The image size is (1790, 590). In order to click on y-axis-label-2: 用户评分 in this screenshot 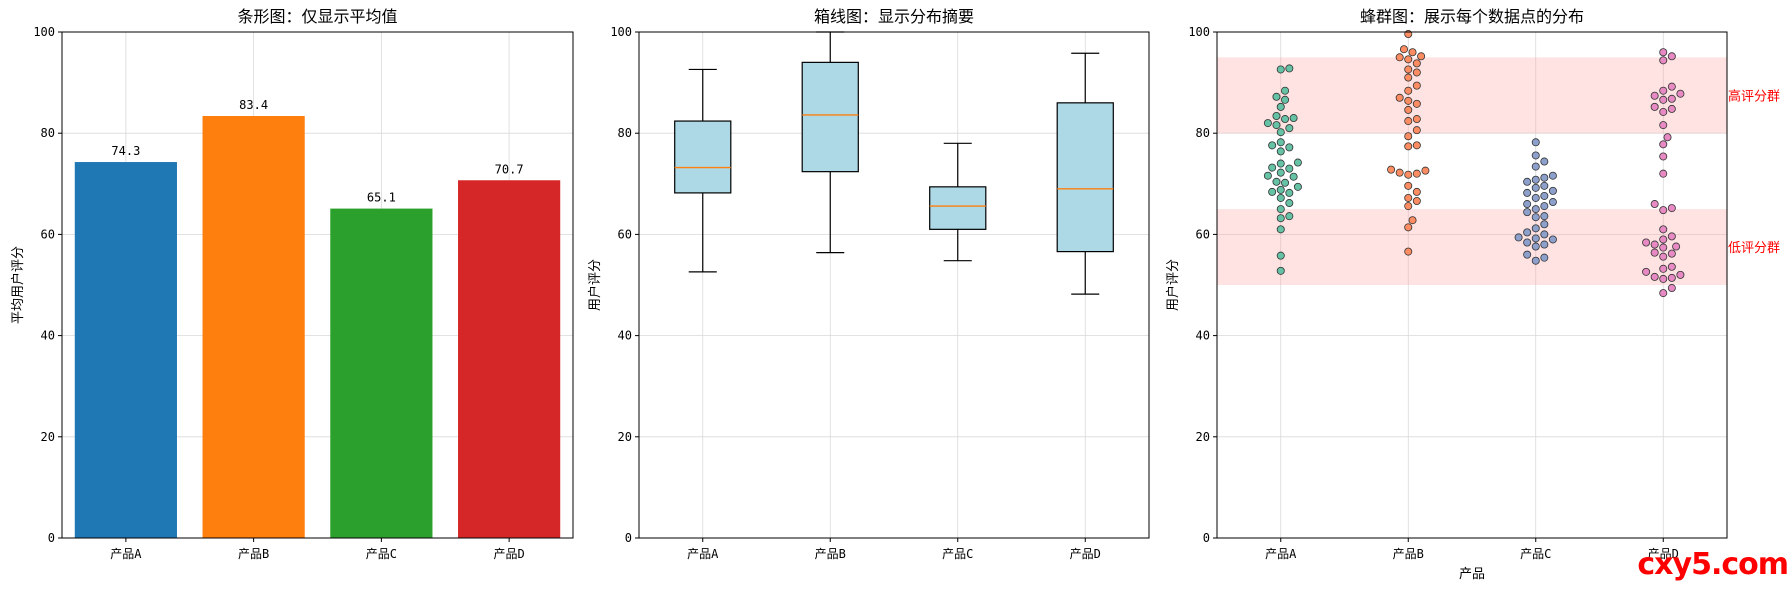, I will do `click(595, 285)`.